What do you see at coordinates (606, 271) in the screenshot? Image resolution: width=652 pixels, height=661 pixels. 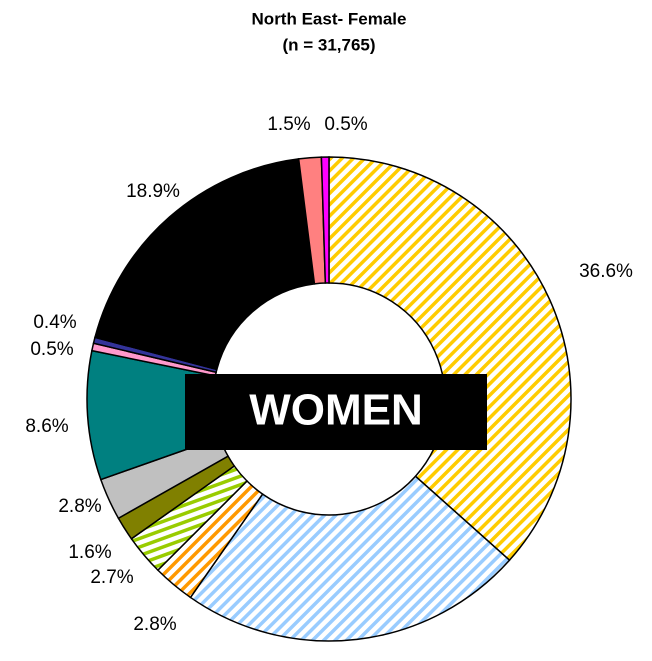 I see `data-label: 36.6%` at bounding box center [606, 271].